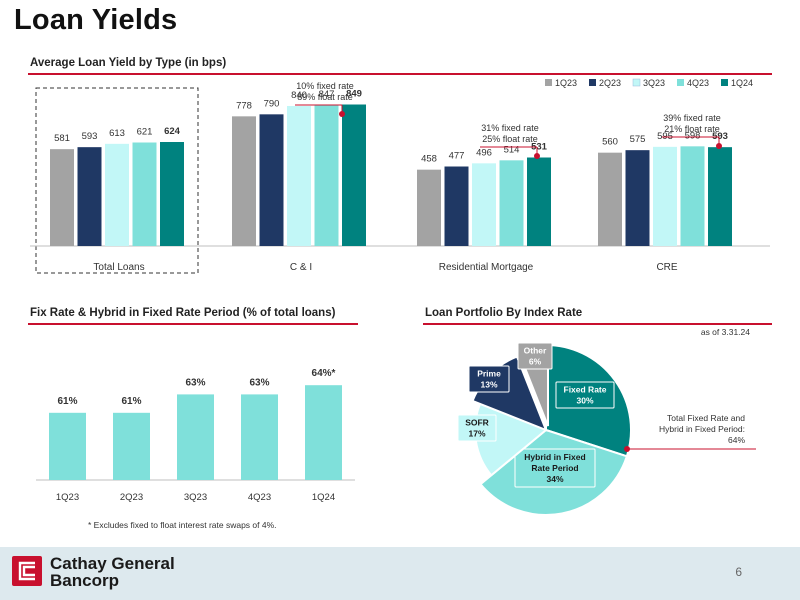  Describe the element at coordinates (244, 181) in the screenshot. I see `bar-c-i-1q23` at that location.